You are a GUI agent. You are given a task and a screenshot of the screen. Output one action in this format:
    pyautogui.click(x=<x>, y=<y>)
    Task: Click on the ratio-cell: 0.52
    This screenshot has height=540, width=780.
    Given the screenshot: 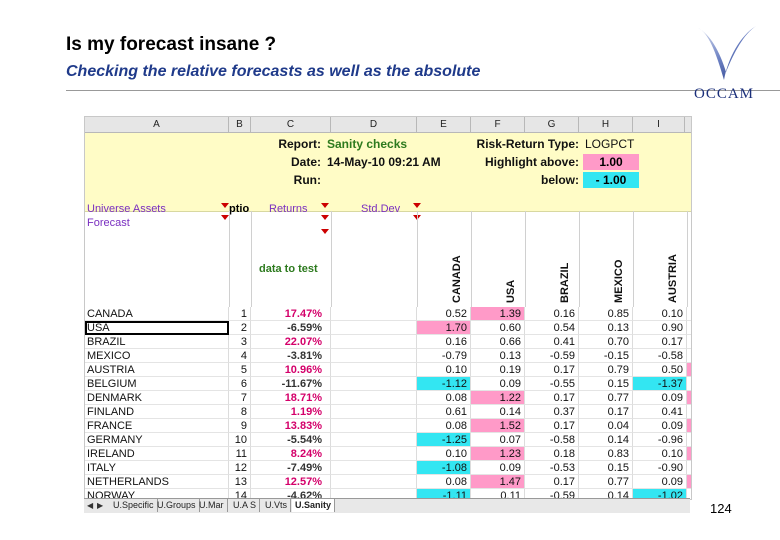 What is the action you would take?
    pyautogui.click(x=444, y=314)
    